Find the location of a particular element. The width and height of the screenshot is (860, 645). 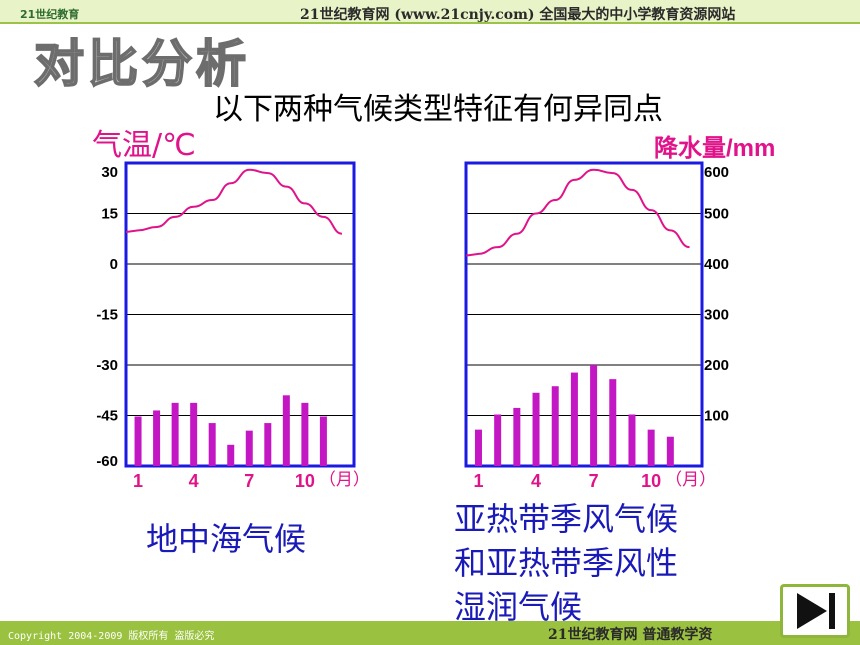

next-slide-icon is located at coordinates (816, 611).